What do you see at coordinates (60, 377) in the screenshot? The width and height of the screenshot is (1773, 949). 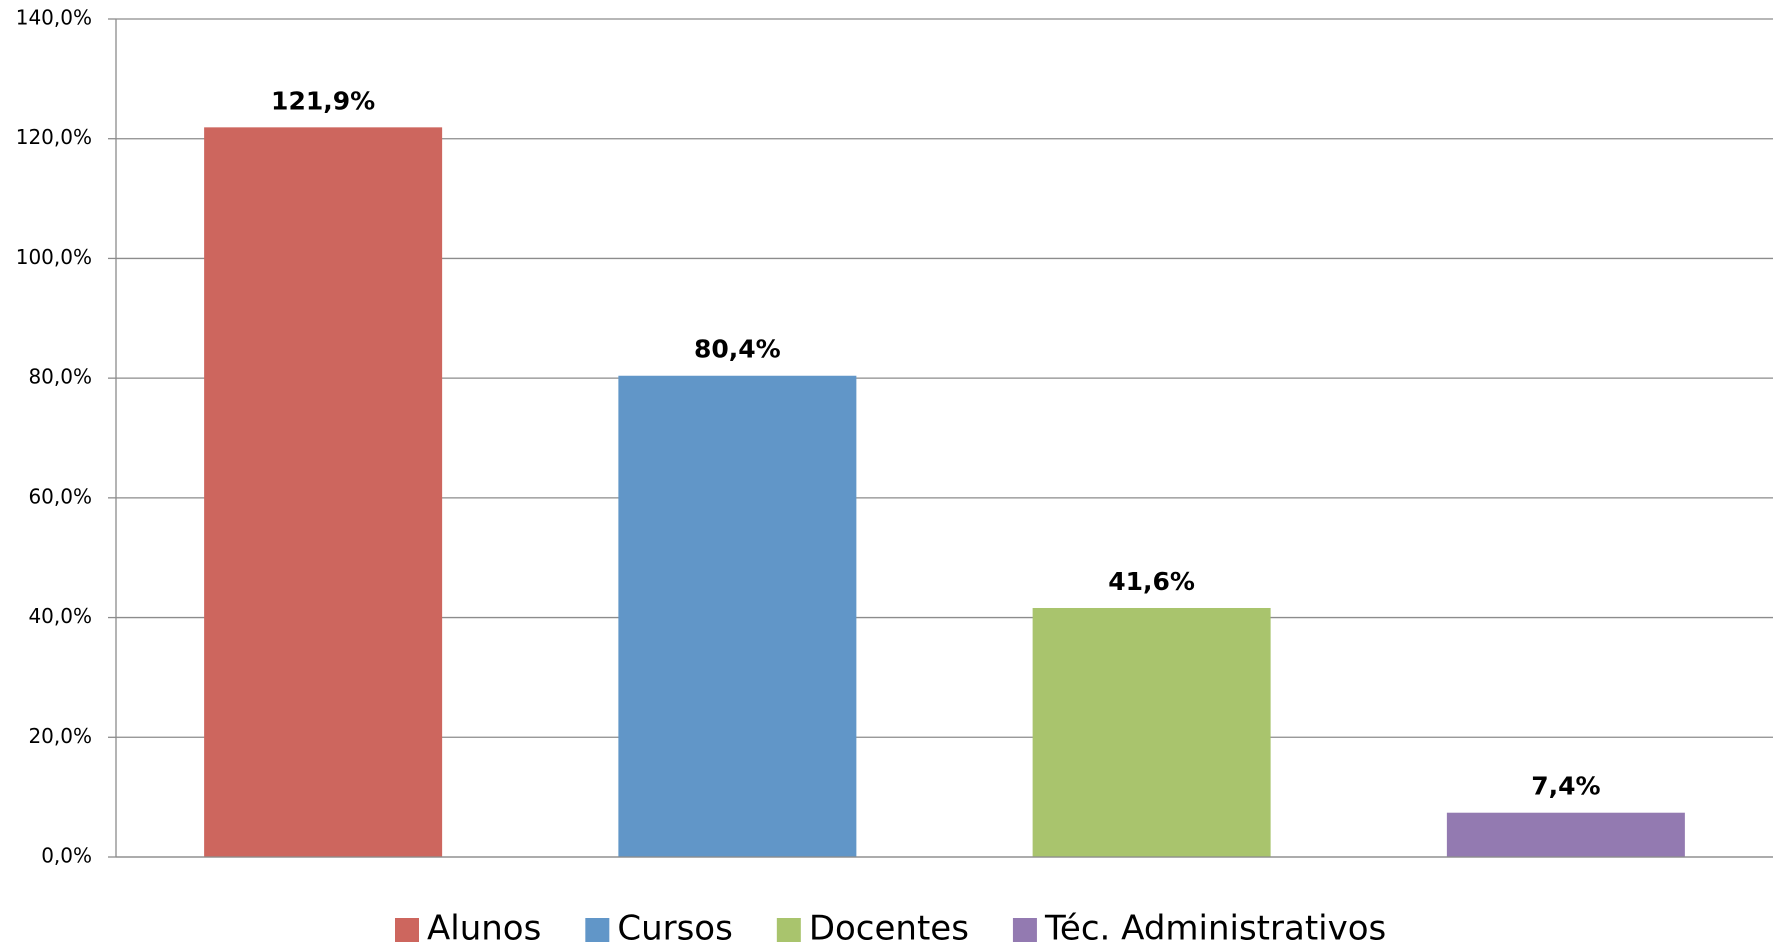 I see `y-tick-label: 80,0%` at bounding box center [60, 377].